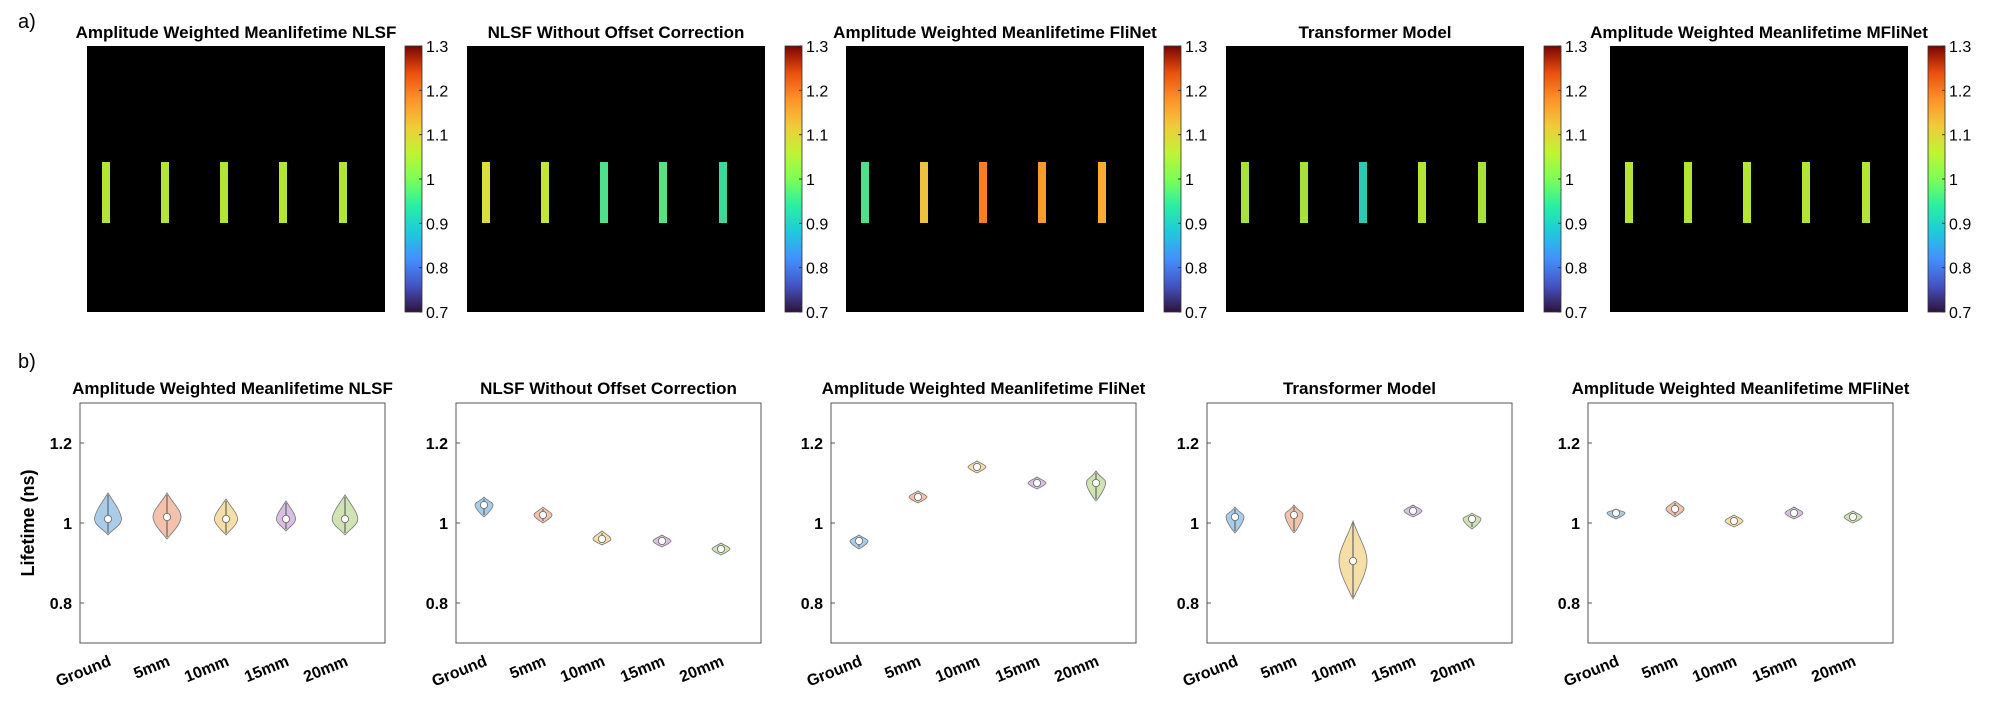 This screenshot has width=2000, height=718. What do you see at coordinates (1741, 388) in the screenshot?
I see `violin-title: Amplitude Weighted Meanlifetime MFliNet` at bounding box center [1741, 388].